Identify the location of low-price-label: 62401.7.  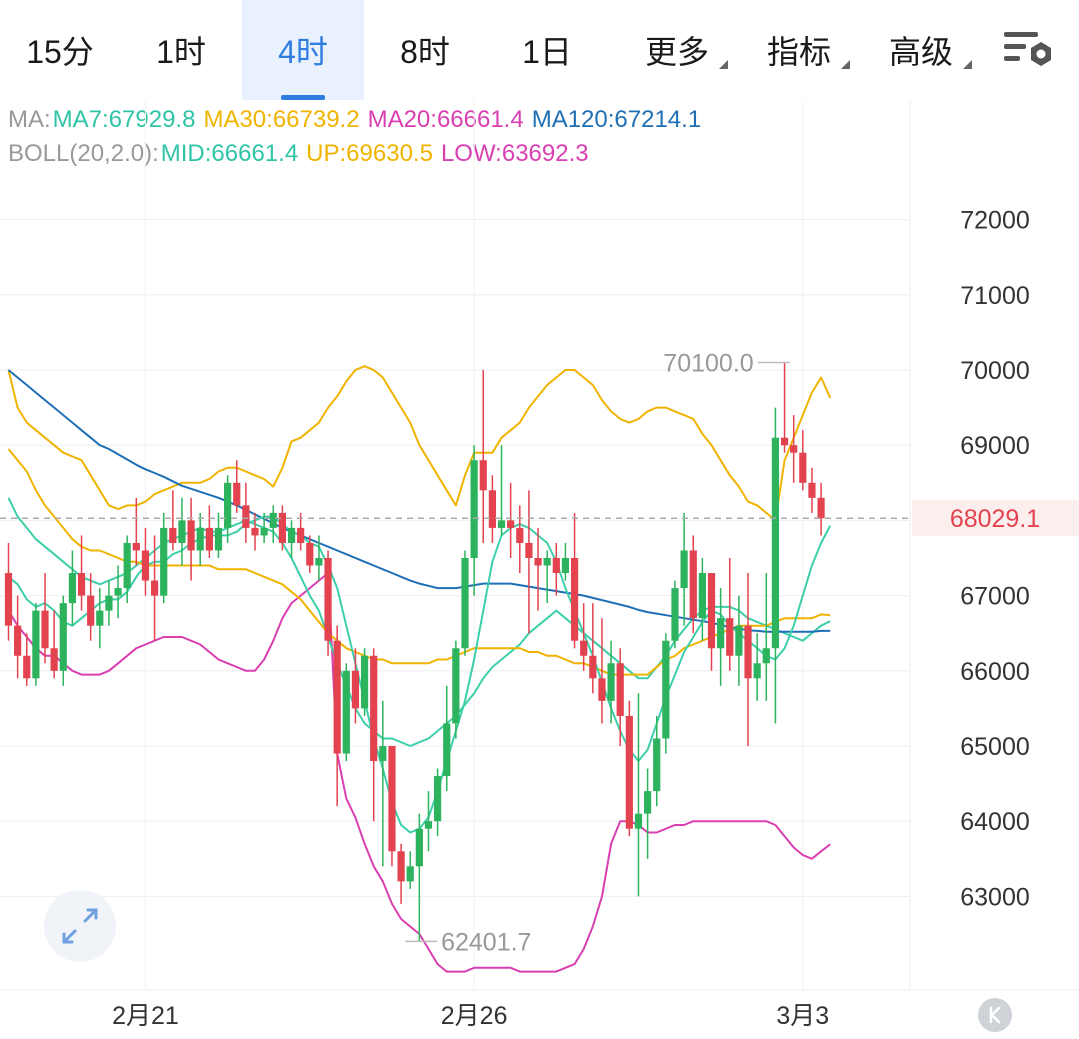
(486, 942).